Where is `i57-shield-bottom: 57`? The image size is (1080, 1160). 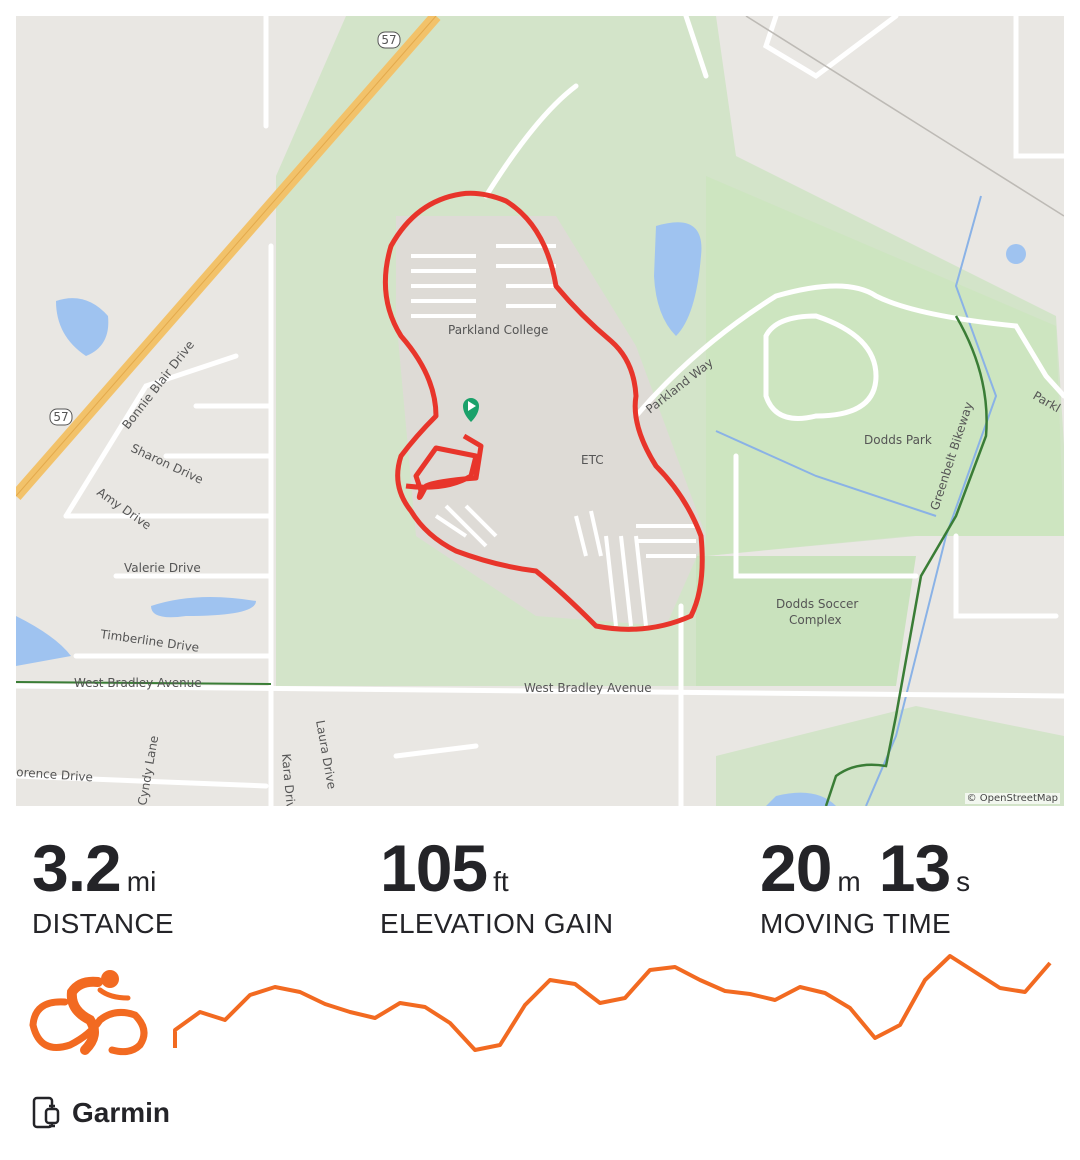
i57-shield-bottom: 57 is located at coordinates (61, 417).